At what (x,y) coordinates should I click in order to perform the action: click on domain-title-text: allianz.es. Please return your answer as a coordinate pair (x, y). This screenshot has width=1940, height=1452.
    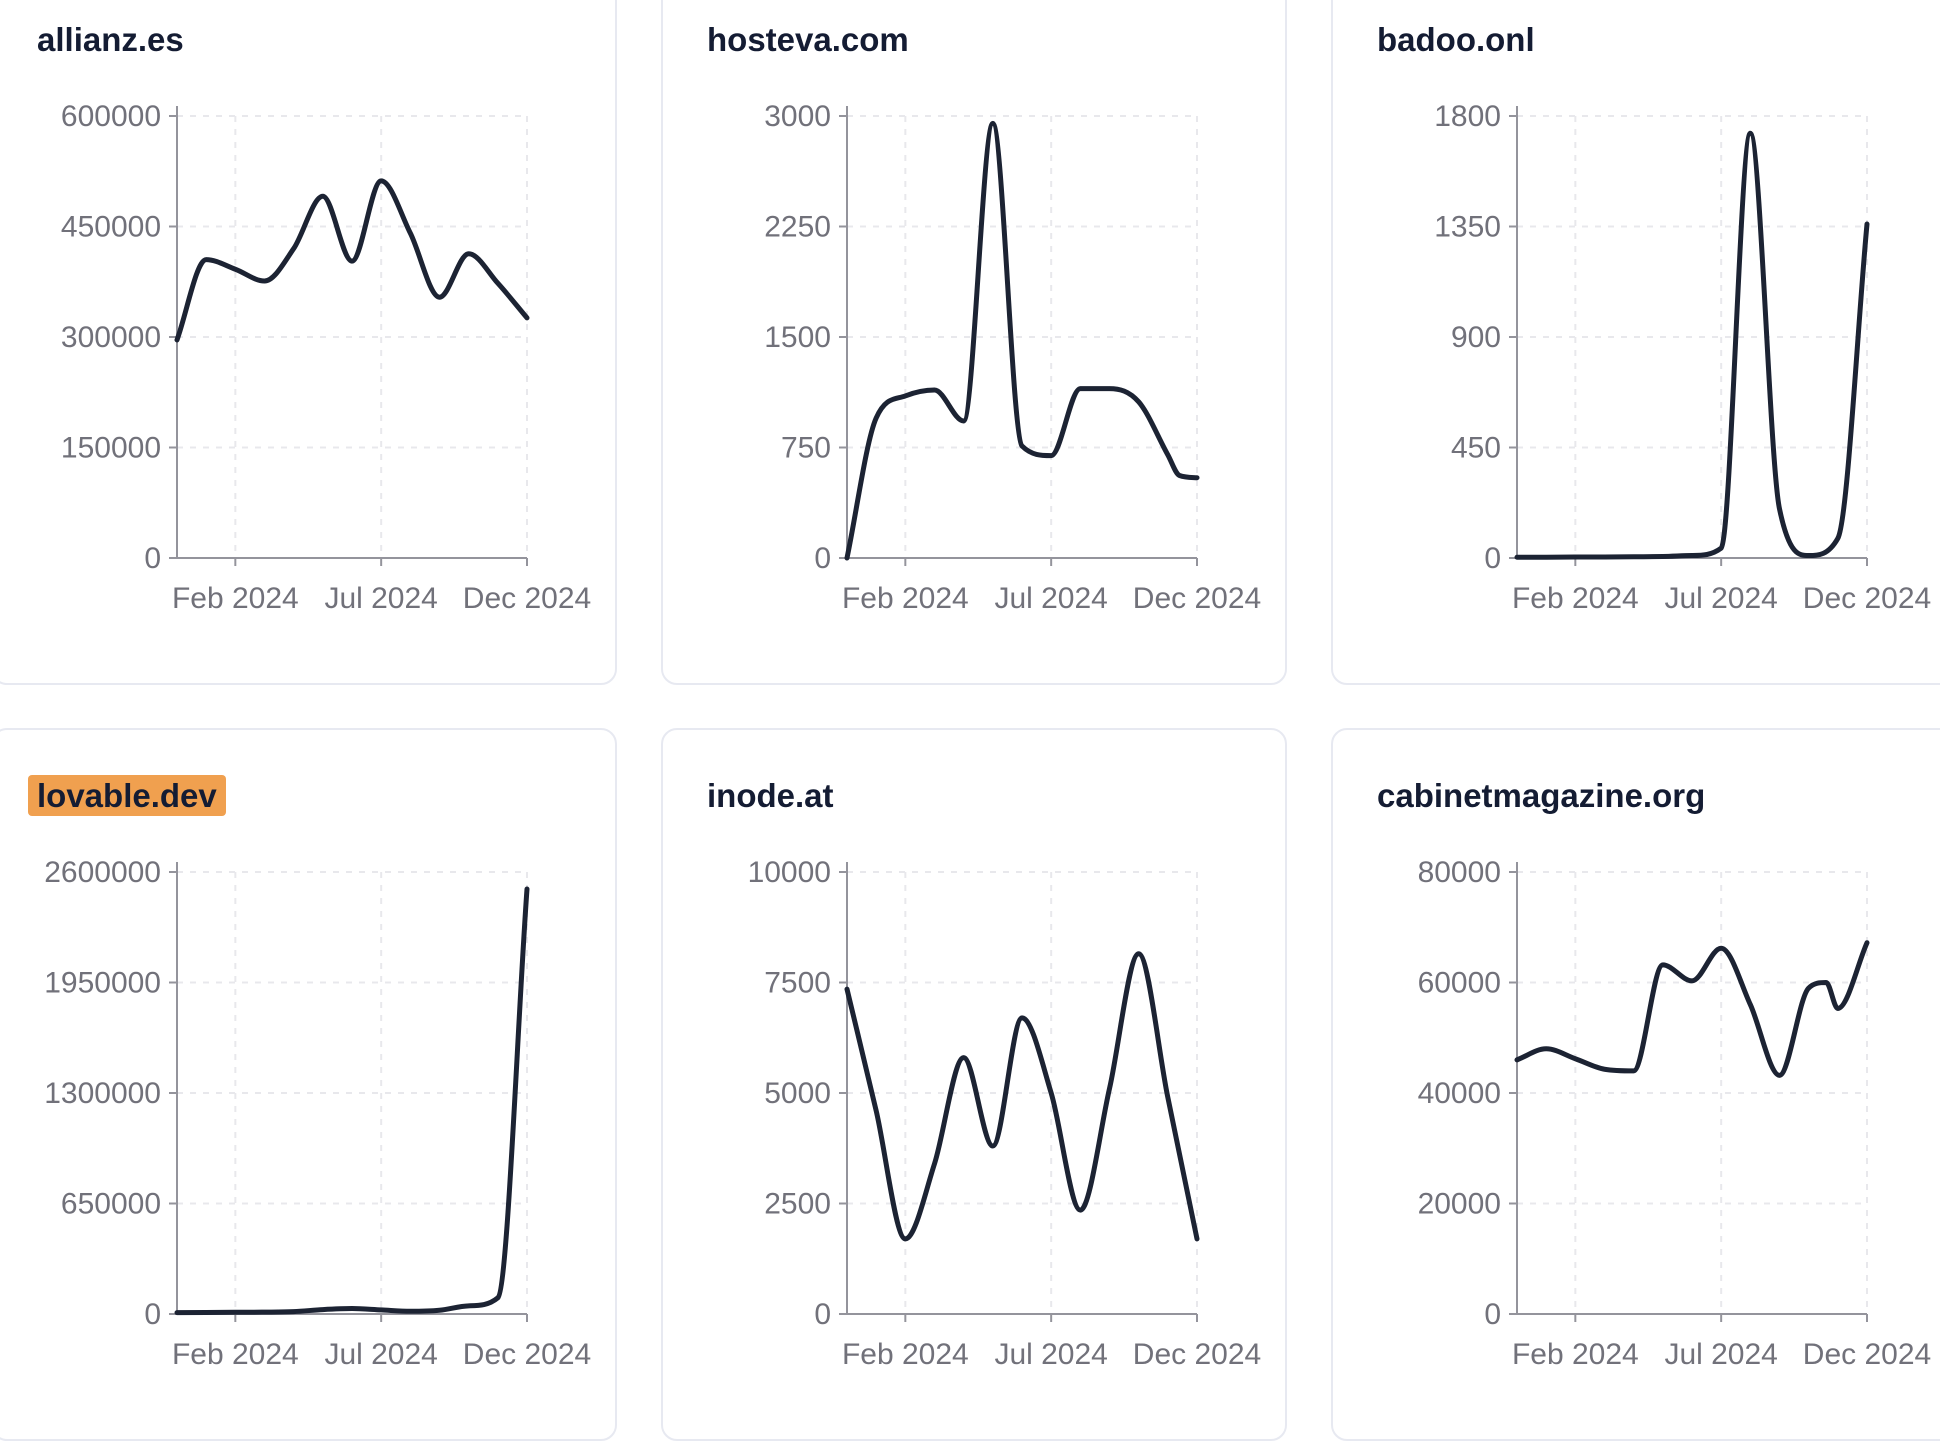
    Looking at the image, I should click on (110, 39).